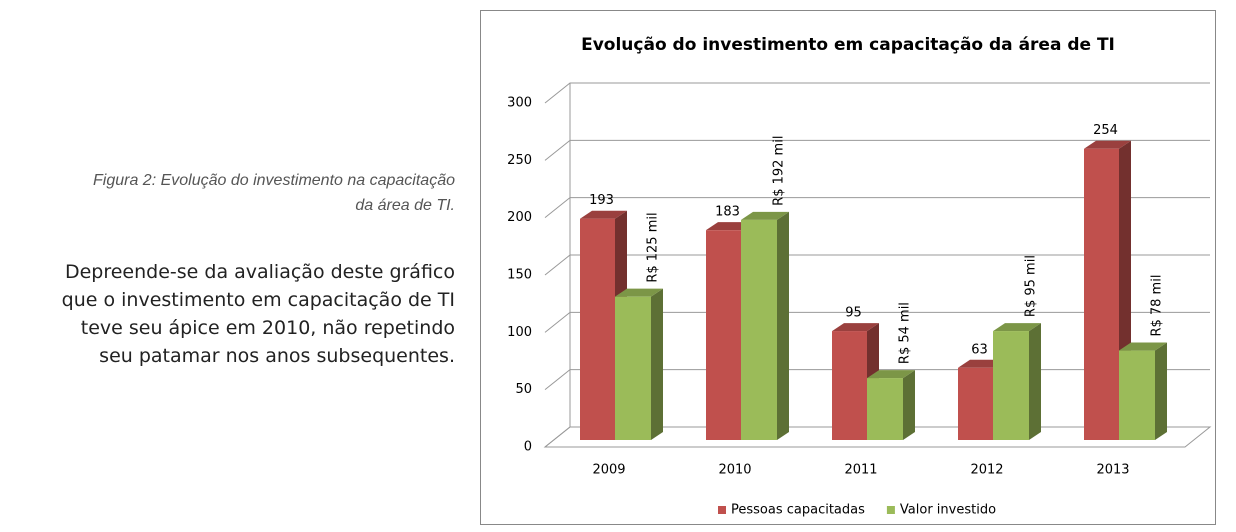 Image resolution: width=1236 pixels, height=532 pixels. Describe the element at coordinates (519, 103) in the screenshot. I see `y-tick-label: 300` at that location.